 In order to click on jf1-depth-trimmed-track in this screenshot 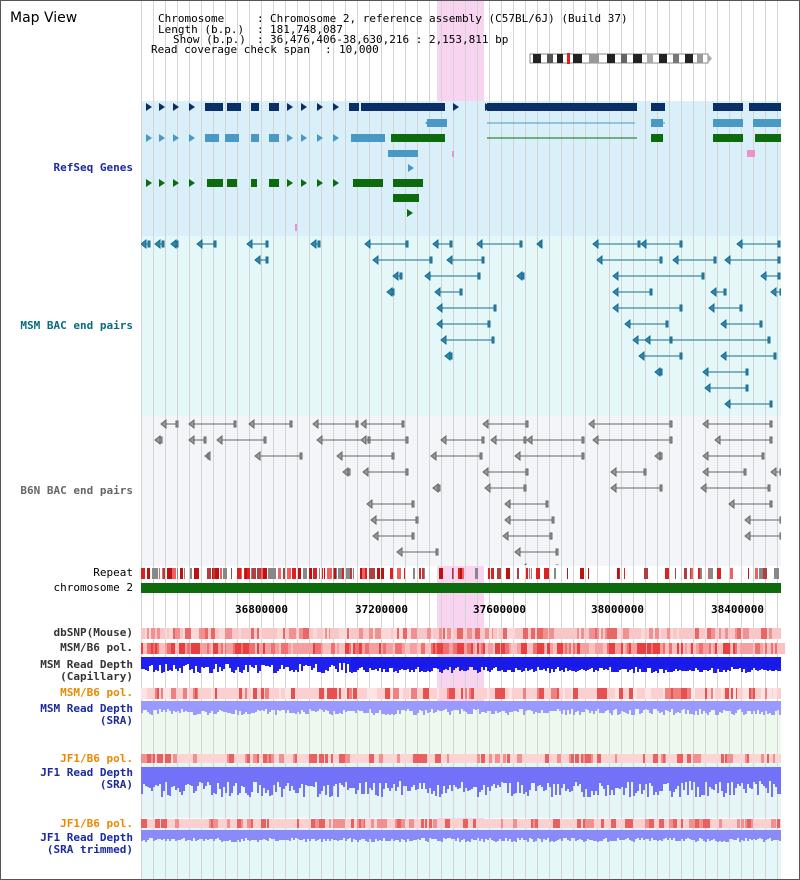, I will do `click(461, 837)`.